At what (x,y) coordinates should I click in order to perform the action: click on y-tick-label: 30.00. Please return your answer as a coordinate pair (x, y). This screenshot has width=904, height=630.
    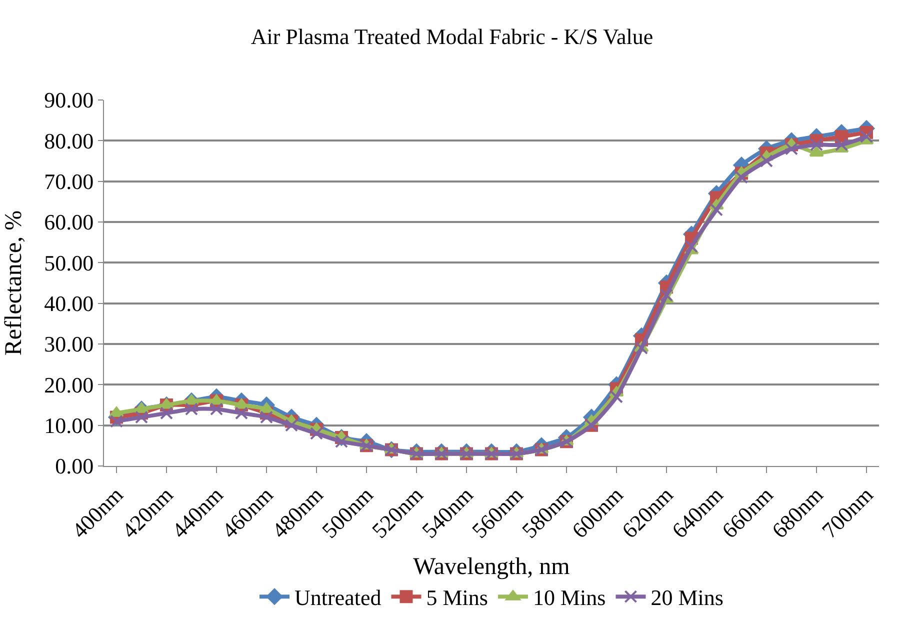
    Looking at the image, I should click on (69, 344).